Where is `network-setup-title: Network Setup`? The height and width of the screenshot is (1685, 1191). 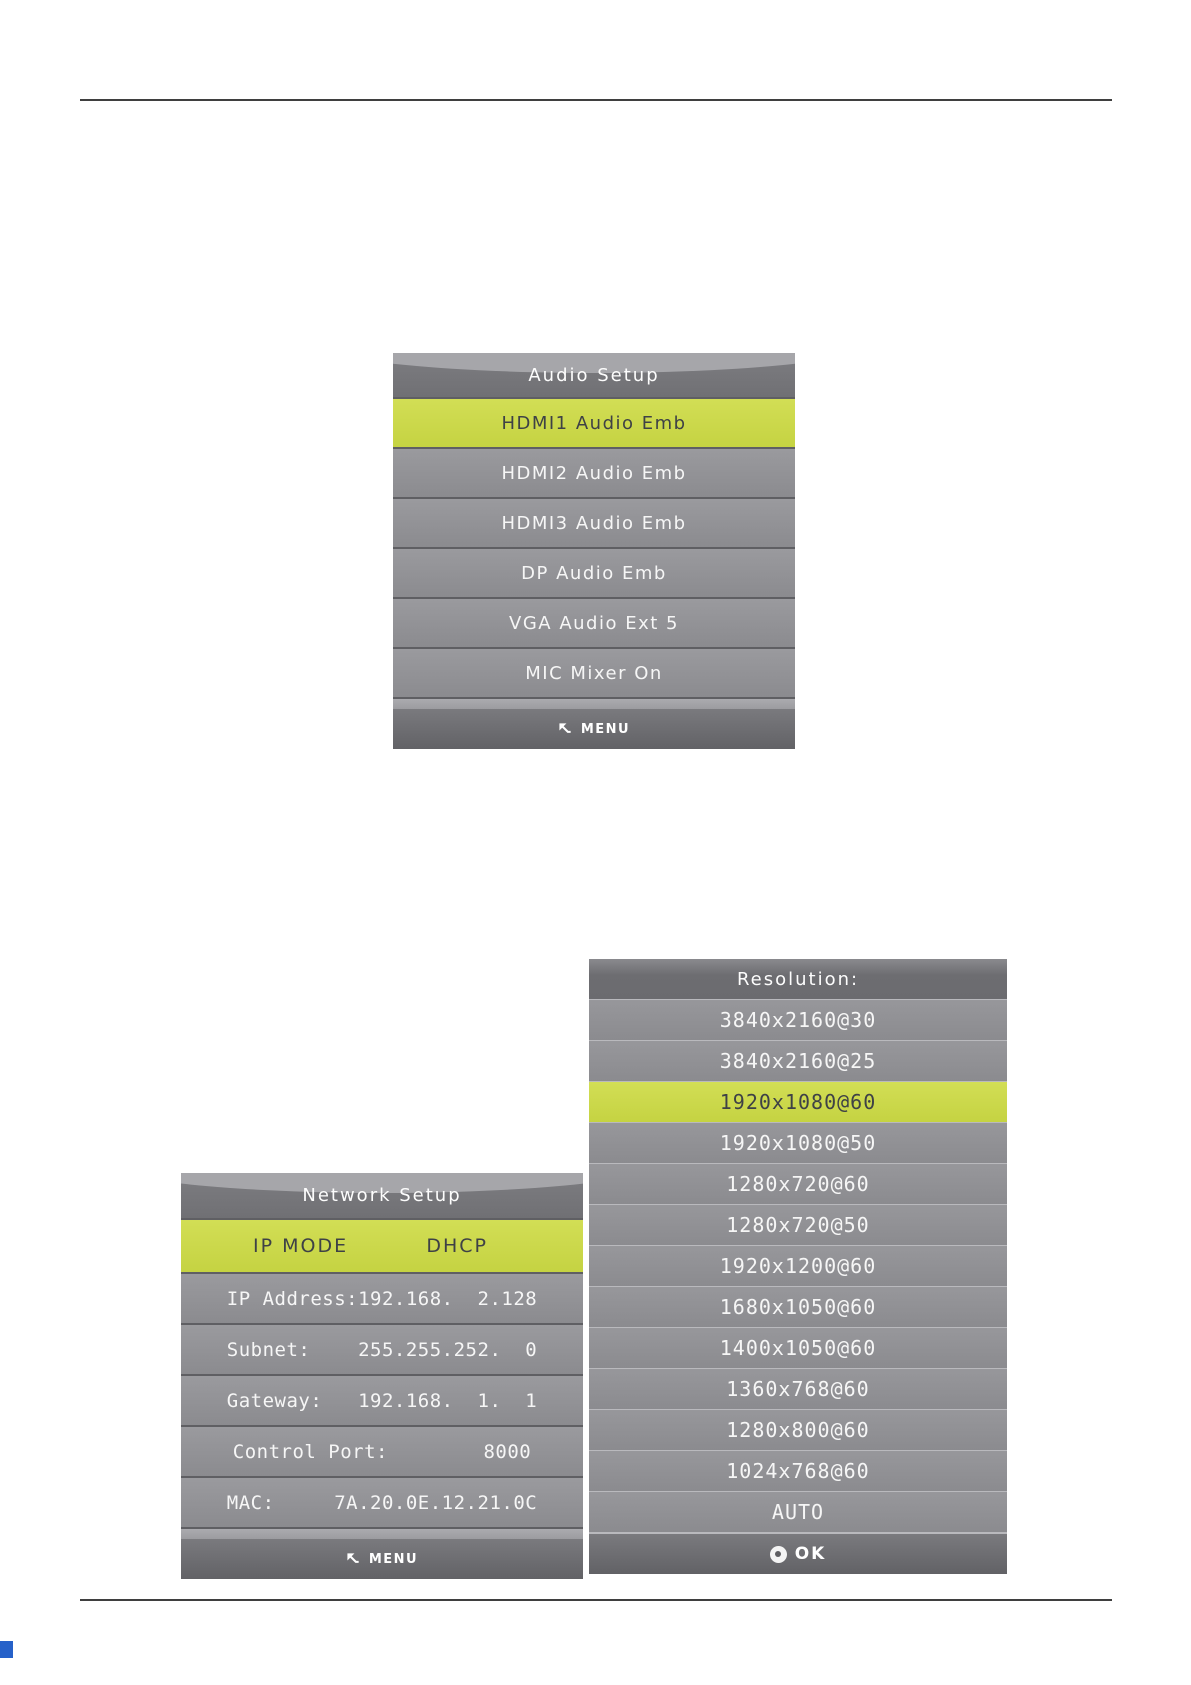 network-setup-title: Network Setup is located at coordinates (382, 1195).